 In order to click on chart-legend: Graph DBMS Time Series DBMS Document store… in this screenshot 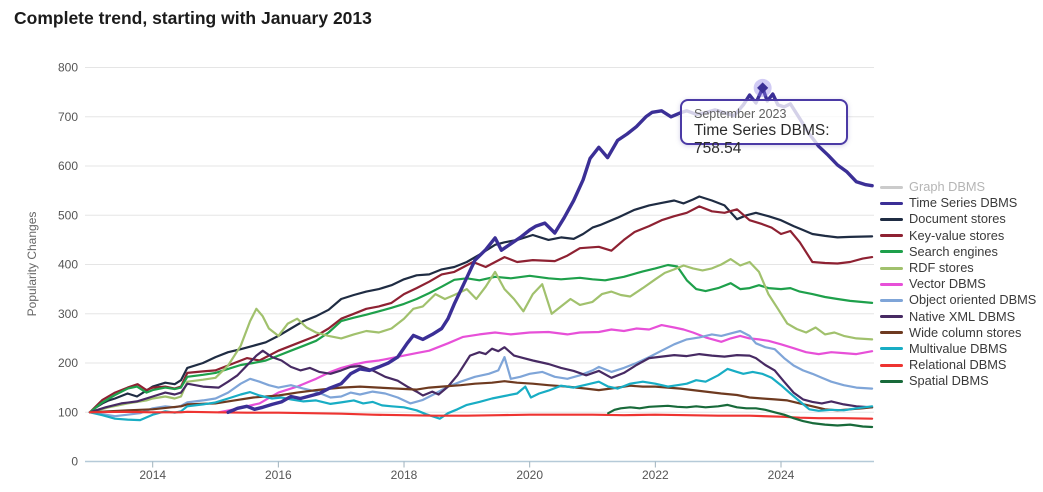, I will do `click(958, 284)`.